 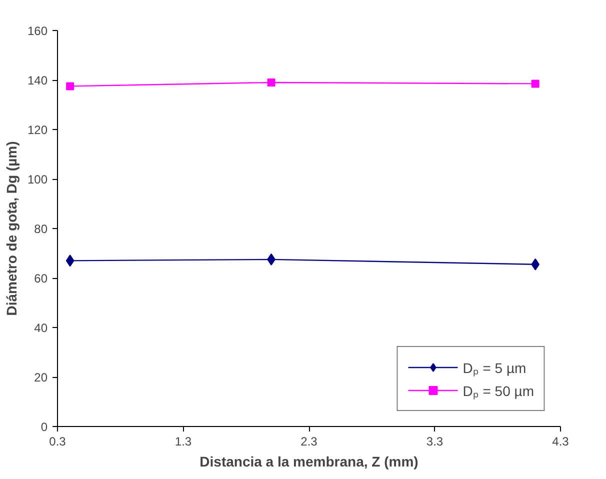 I want to click on legend-label: Dₚ = 50 µm, so click(x=498, y=391).